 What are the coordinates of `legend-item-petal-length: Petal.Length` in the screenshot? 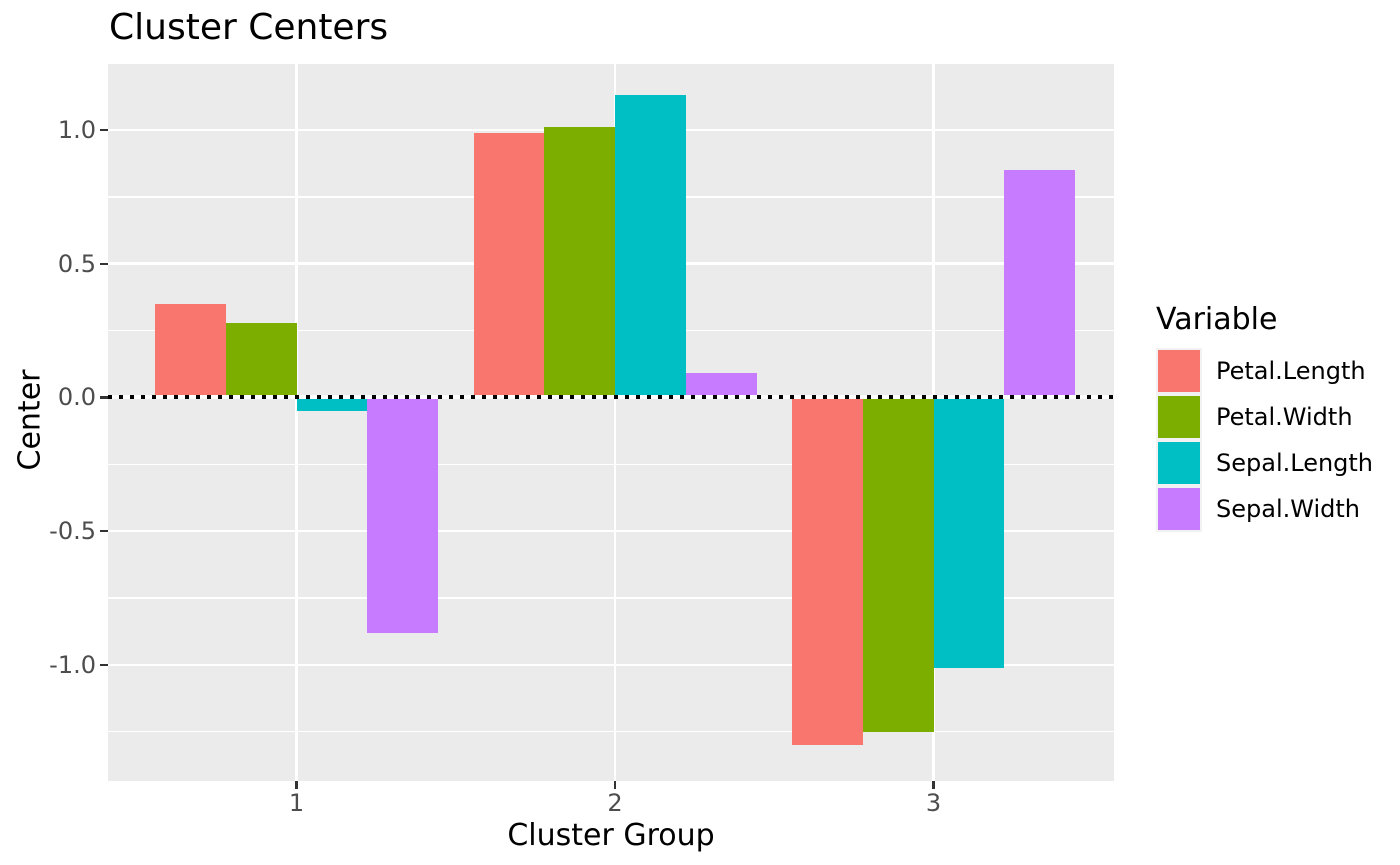 It's located at (1261, 371).